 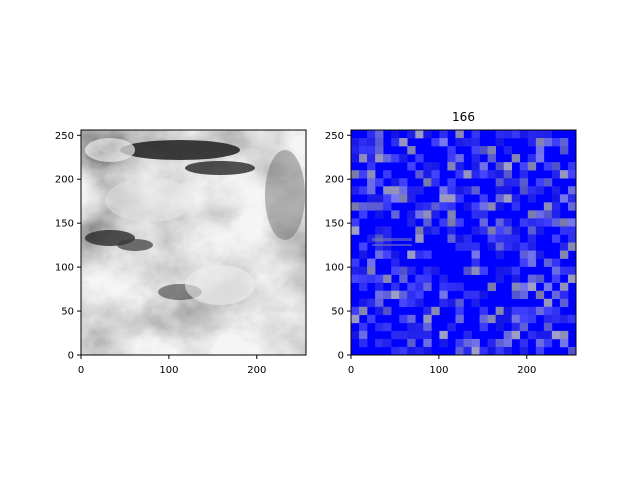 I want to click on x-tick-label: 0, so click(x=351, y=370).